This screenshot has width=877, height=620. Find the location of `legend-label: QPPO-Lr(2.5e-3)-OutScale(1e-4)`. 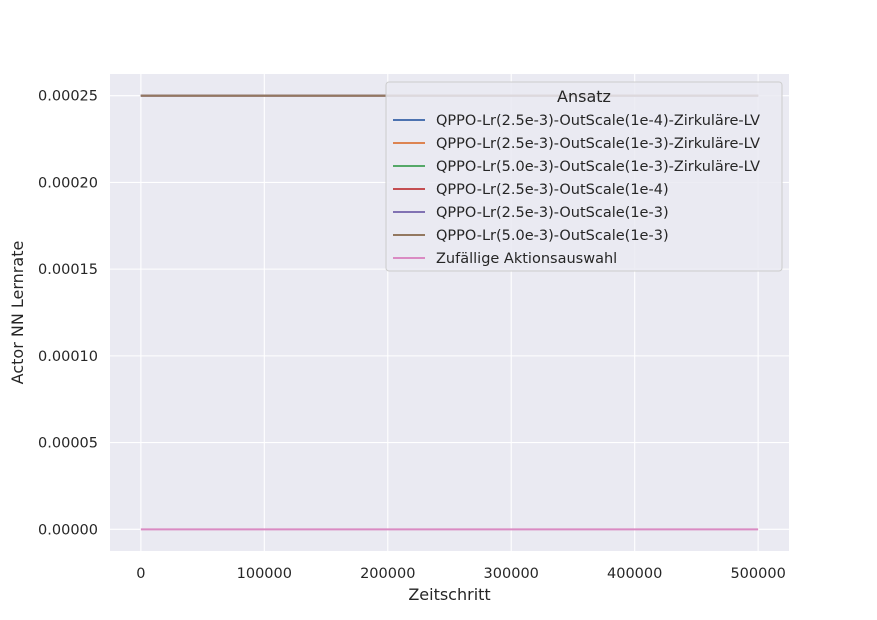

legend-label: QPPO-Lr(2.5e-3)-OutScale(1e-4) is located at coordinates (552, 190).